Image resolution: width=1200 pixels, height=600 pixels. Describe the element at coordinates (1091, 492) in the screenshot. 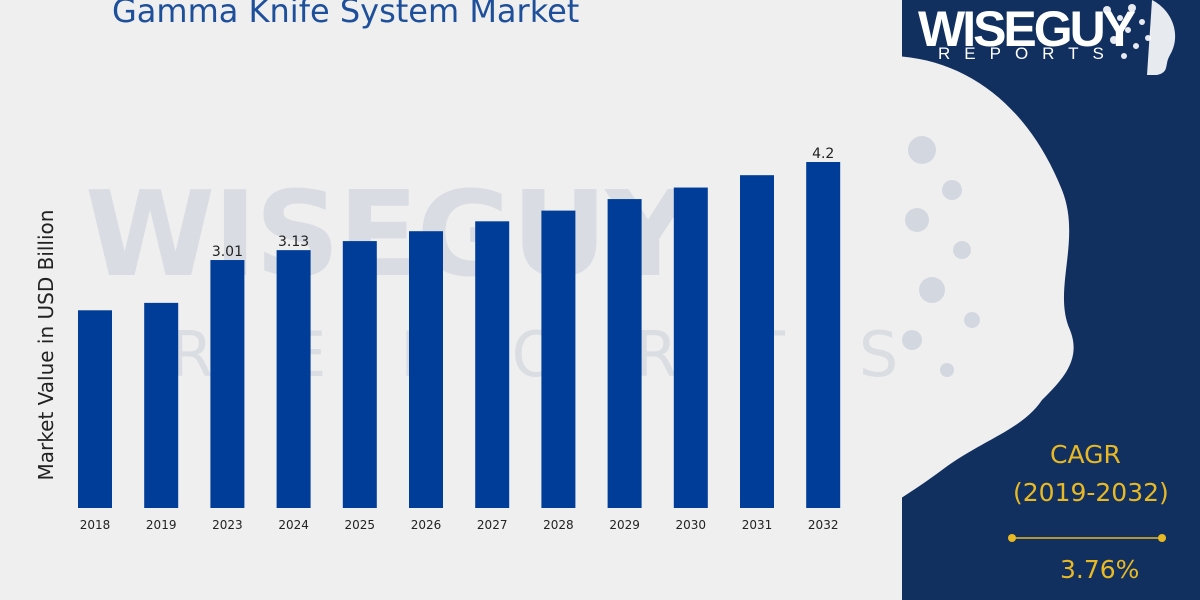

I see `cagr-period: (2019-2032)` at that location.